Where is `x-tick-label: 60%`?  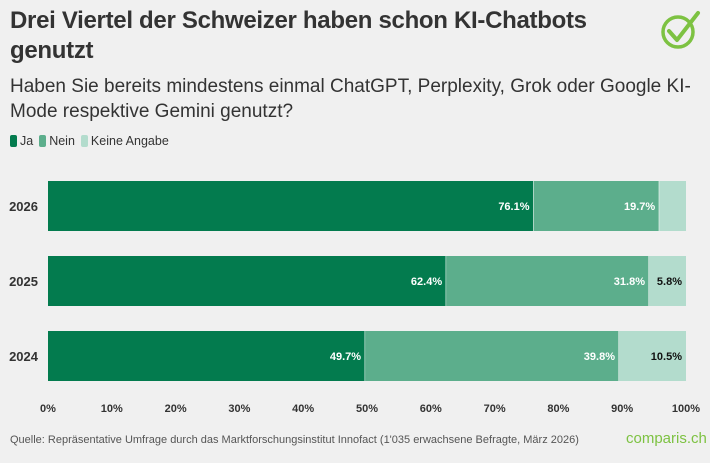
x-tick-label: 60% is located at coordinates (431, 409).